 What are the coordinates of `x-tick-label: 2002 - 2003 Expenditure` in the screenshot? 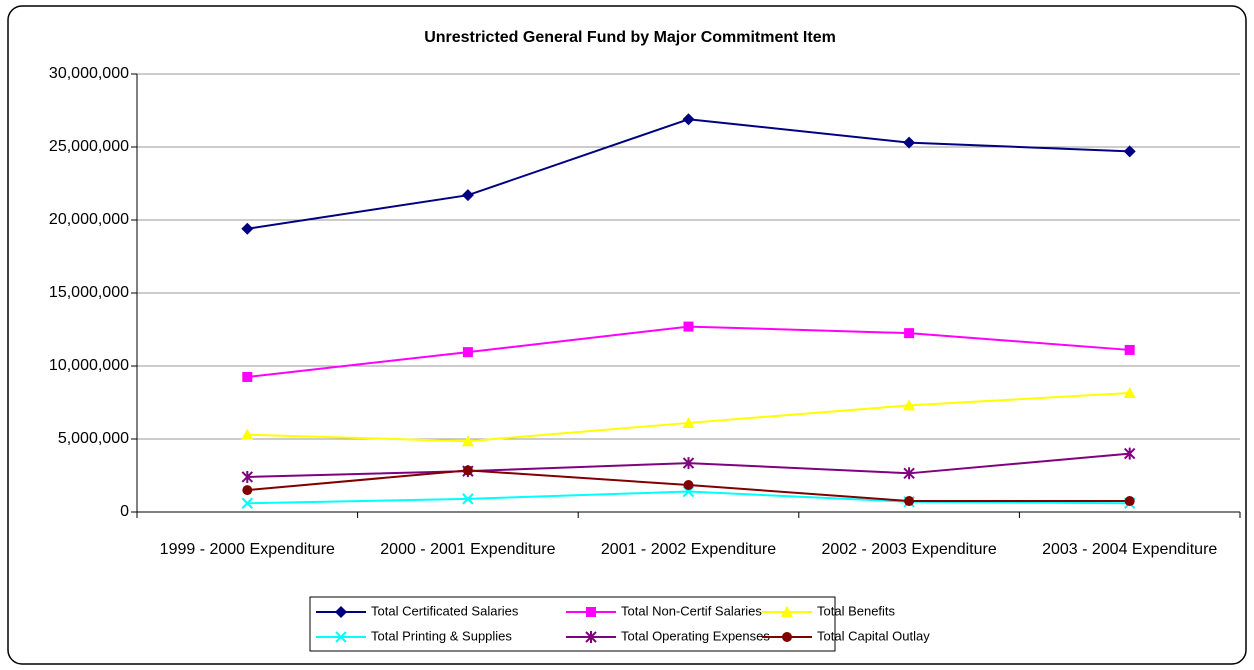 It's located at (908, 549).